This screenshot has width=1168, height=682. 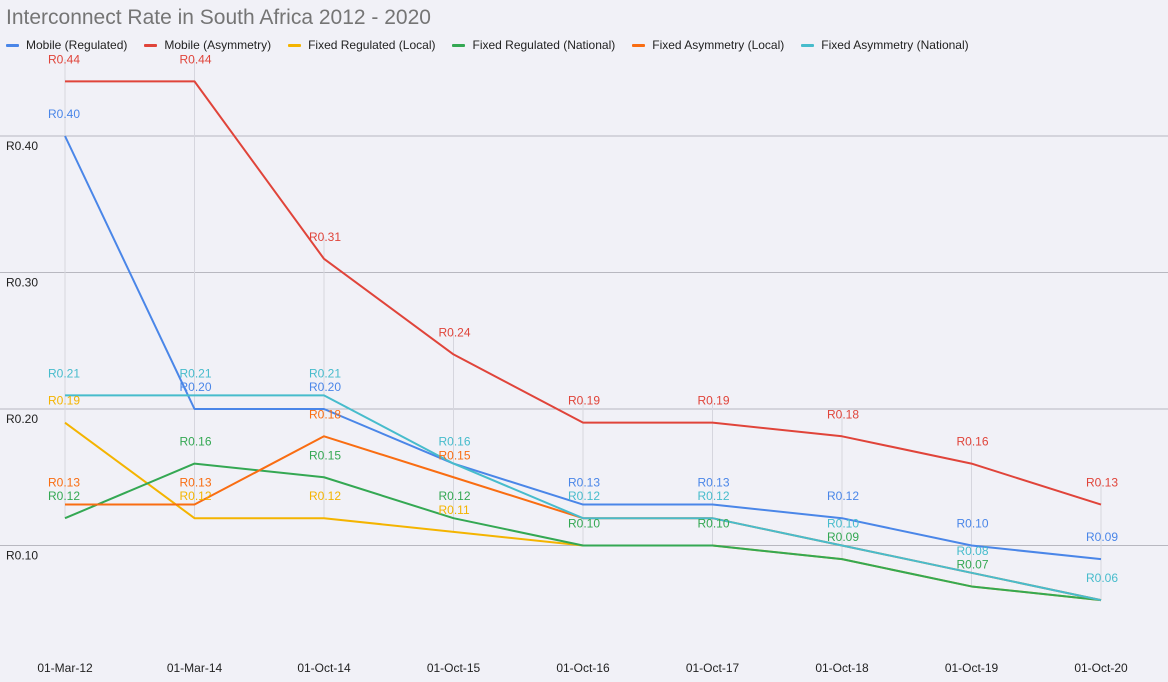 I want to click on x-tick-label: 01-Oct-16, so click(x=583, y=668).